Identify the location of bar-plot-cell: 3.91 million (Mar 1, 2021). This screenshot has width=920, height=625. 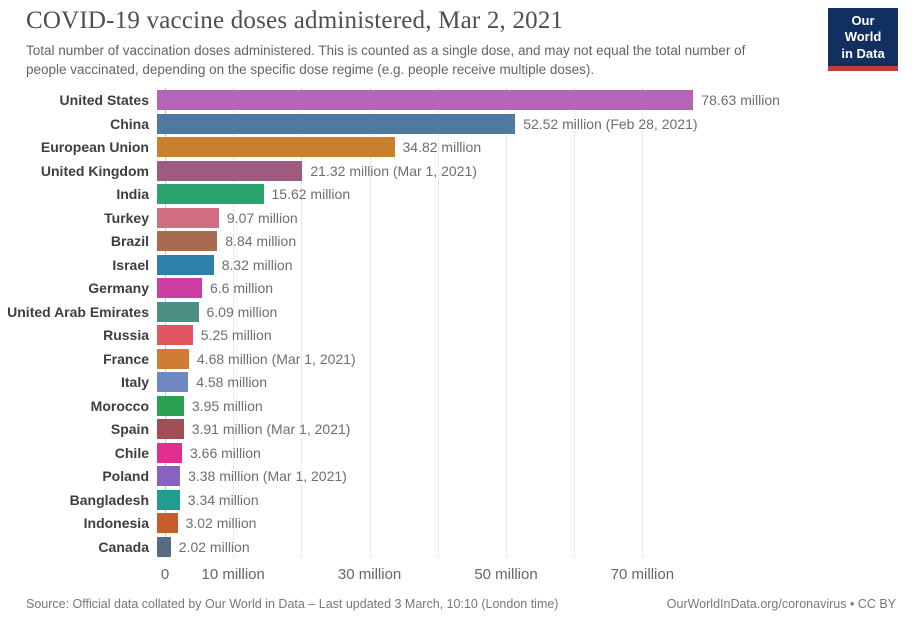
(538, 429).